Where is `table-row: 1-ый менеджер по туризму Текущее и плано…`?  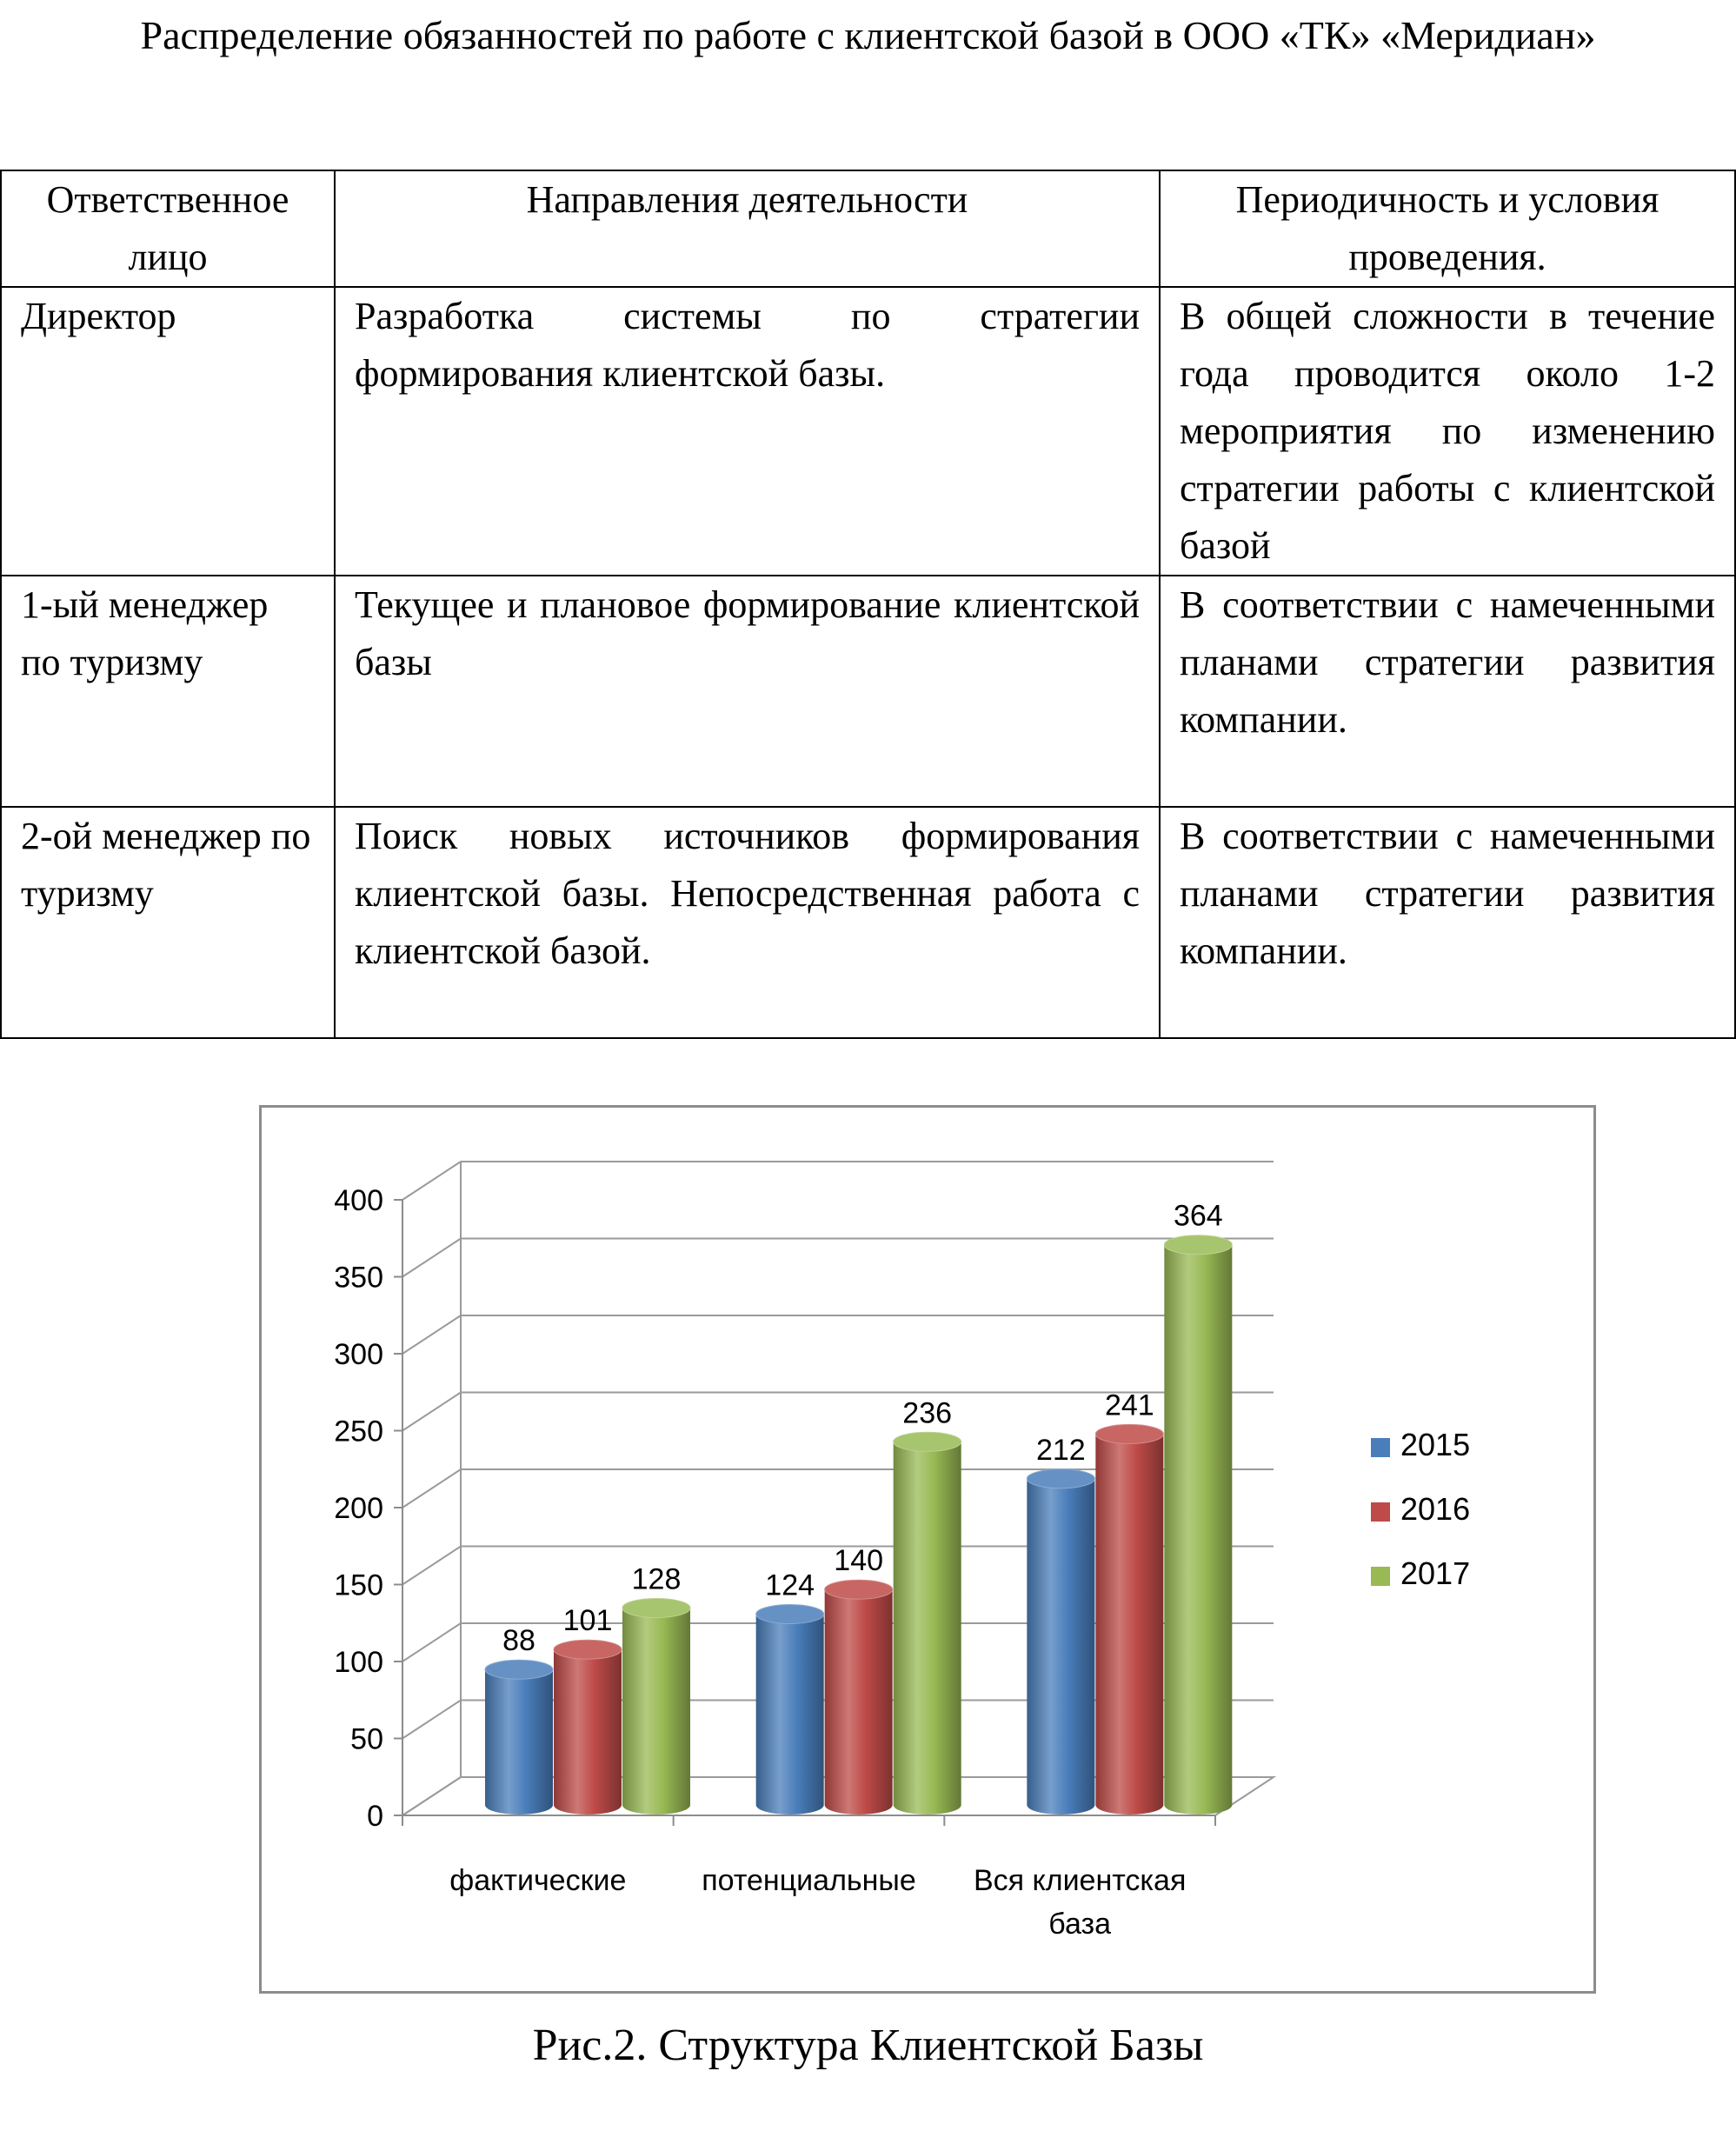 table-row: 1-ый менеджер по туризму Текущее и плано… is located at coordinates (868, 691).